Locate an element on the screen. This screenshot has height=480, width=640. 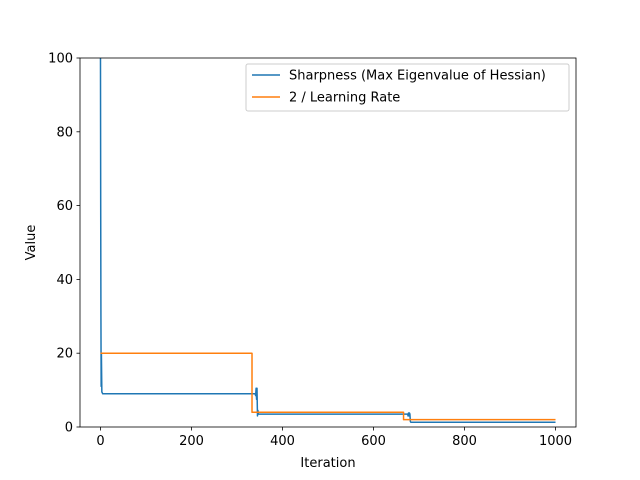
y-tick-label: 80 is located at coordinates (64, 132).